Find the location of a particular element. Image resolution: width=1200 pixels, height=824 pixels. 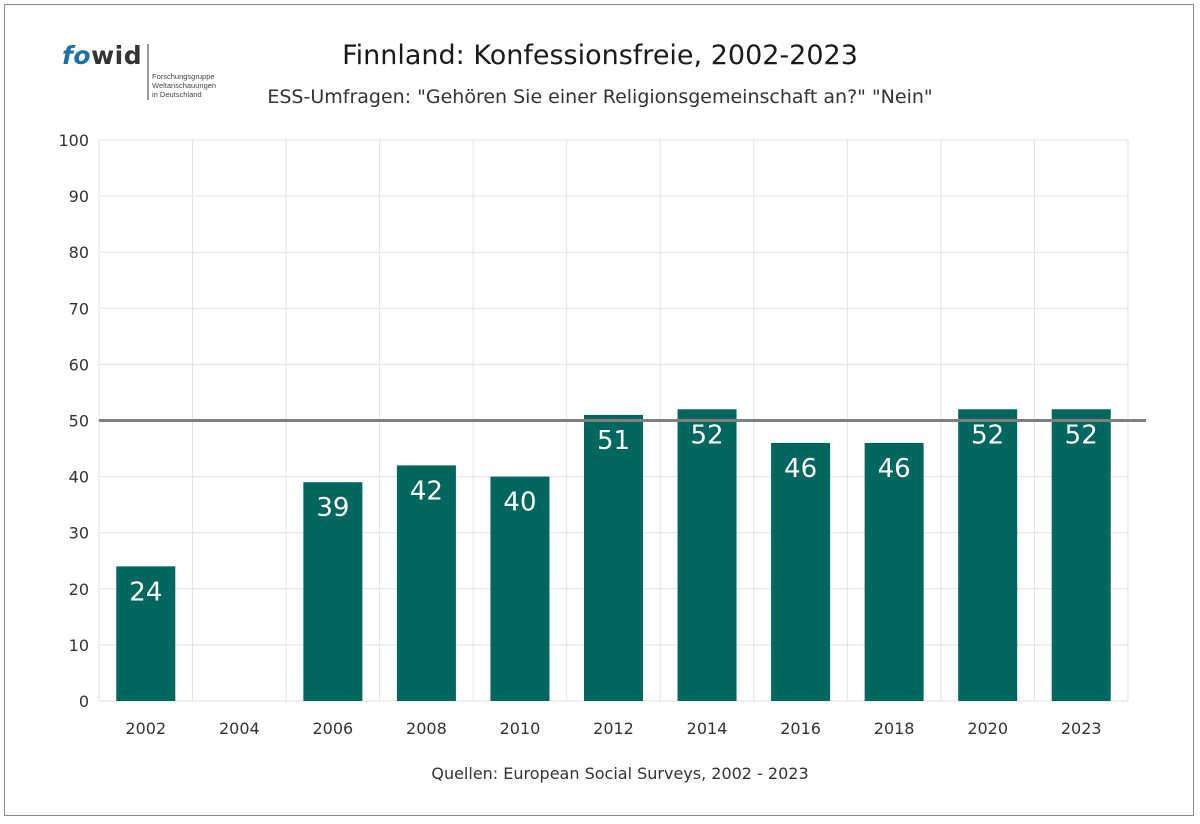

data-label: 51 is located at coordinates (613, 441).